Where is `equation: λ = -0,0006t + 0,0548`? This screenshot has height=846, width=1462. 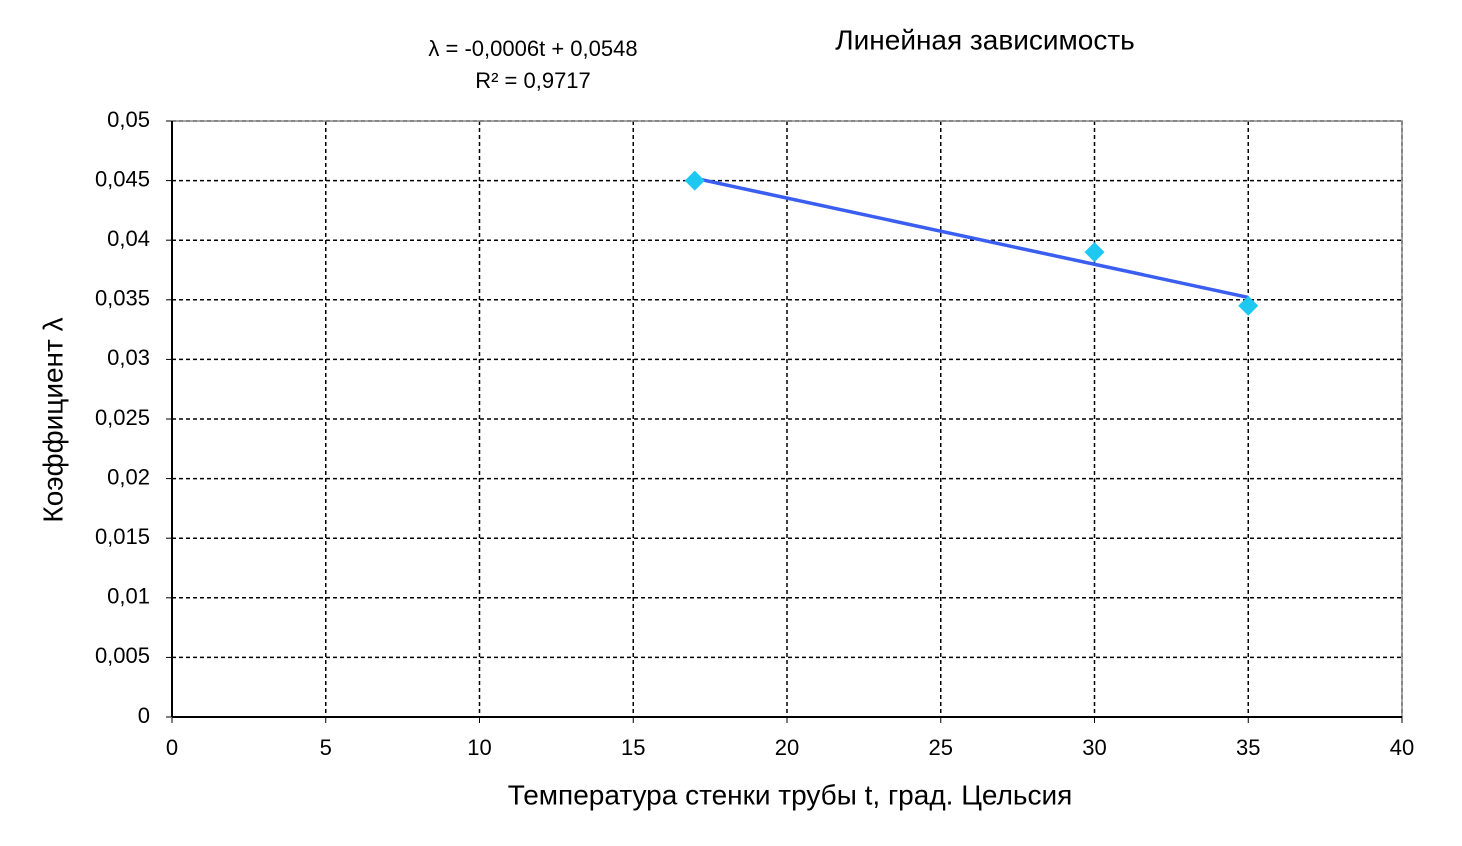
equation: λ = -0,0006t + 0,0548 is located at coordinates (532, 48).